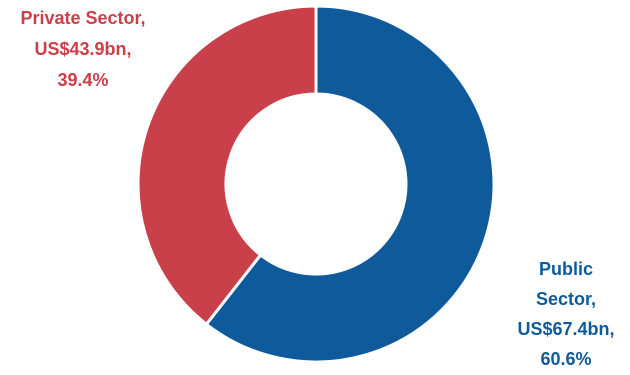 This screenshot has height=375, width=630. What do you see at coordinates (566, 299) in the screenshot?
I see `slice-label-line: Sector,` at bounding box center [566, 299].